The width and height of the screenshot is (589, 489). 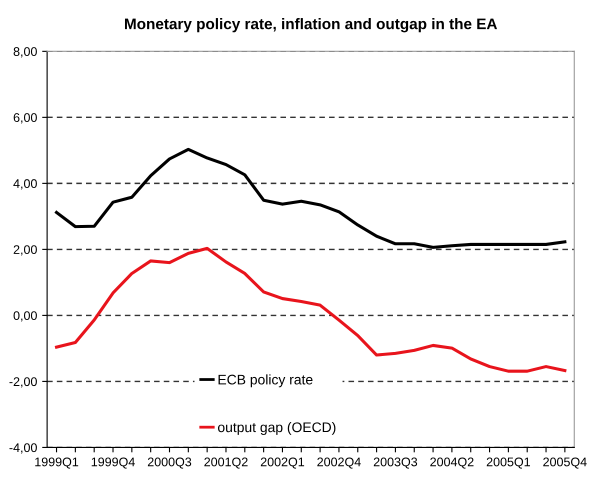 I want to click on y-tick-label: 2,00, so click(x=25, y=250).